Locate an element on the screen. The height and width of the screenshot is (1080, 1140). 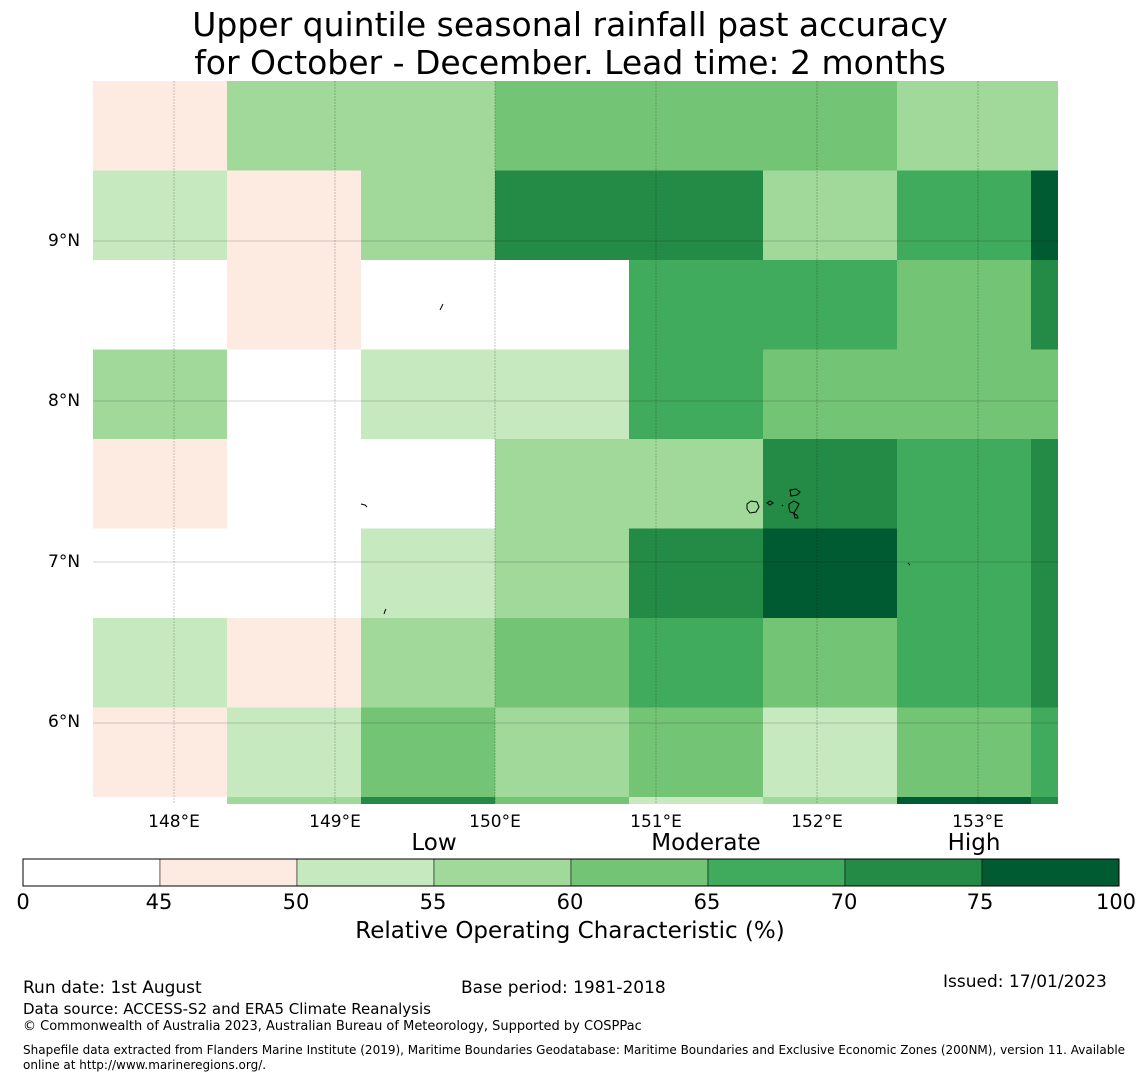
colorbar-tick-70: 70 is located at coordinates (844, 902).